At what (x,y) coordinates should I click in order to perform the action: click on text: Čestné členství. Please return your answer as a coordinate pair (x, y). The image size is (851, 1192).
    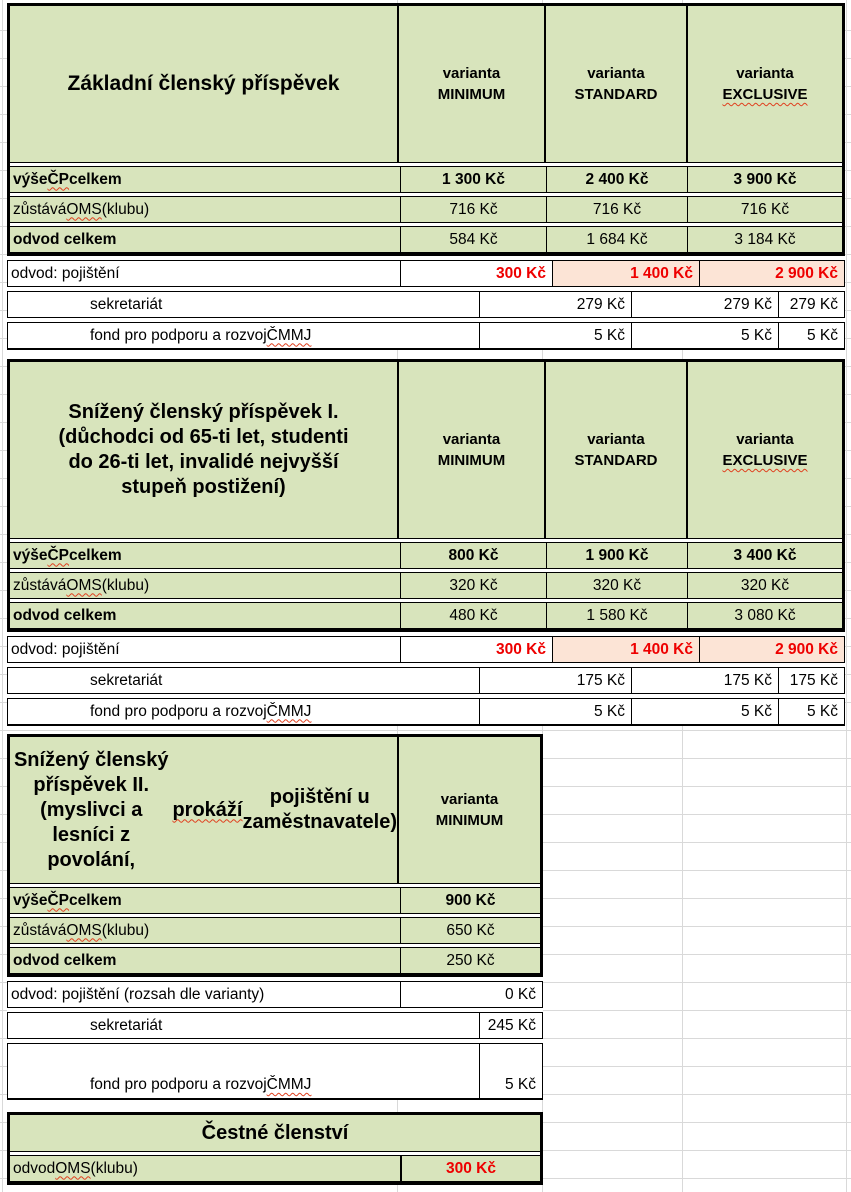
    Looking at the image, I should click on (275, 1132).